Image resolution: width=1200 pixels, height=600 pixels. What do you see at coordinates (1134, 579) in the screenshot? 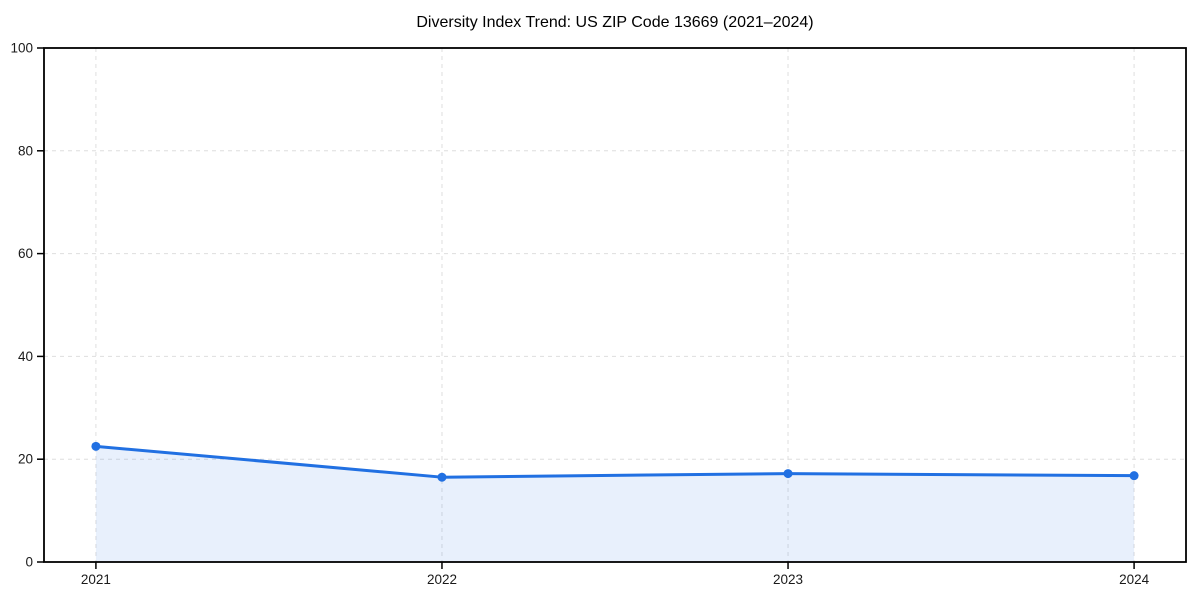
I see `x-tick-label: 2024` at bounding box center [1134, 579].